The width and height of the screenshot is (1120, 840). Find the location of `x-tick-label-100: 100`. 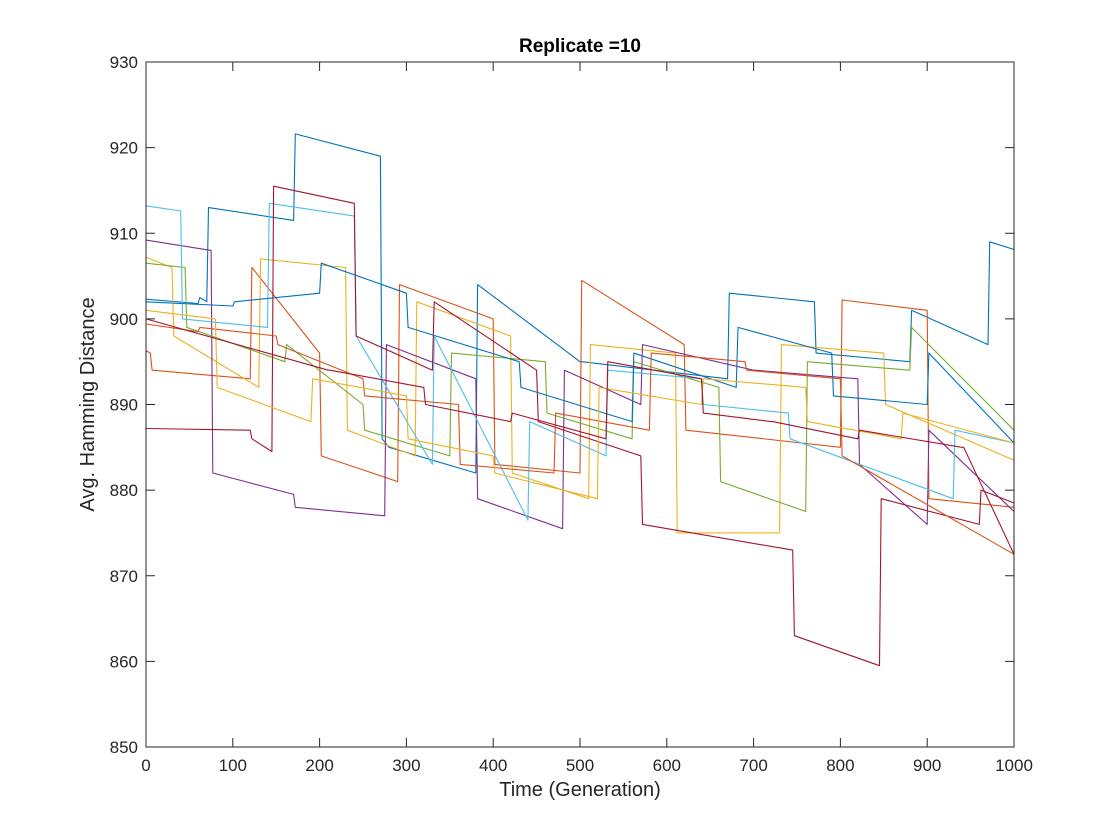

x-tick-label-100: 100 is located at coordinates (233, 765).